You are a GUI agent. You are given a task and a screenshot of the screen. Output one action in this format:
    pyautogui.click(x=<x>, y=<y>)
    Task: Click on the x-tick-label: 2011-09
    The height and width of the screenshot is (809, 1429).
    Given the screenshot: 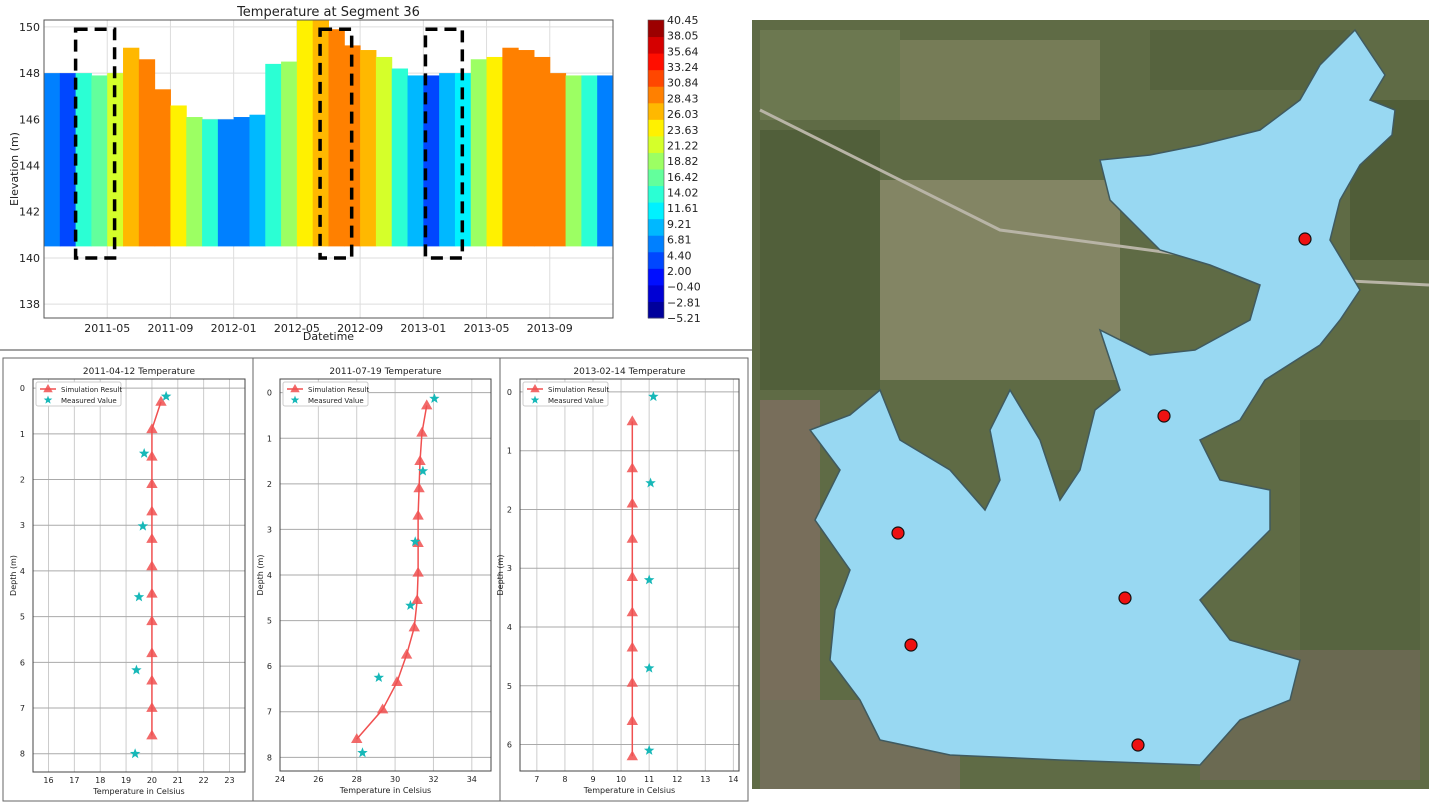 What is the action you would take?
    pyautogui.click(x=170, y=328)
    